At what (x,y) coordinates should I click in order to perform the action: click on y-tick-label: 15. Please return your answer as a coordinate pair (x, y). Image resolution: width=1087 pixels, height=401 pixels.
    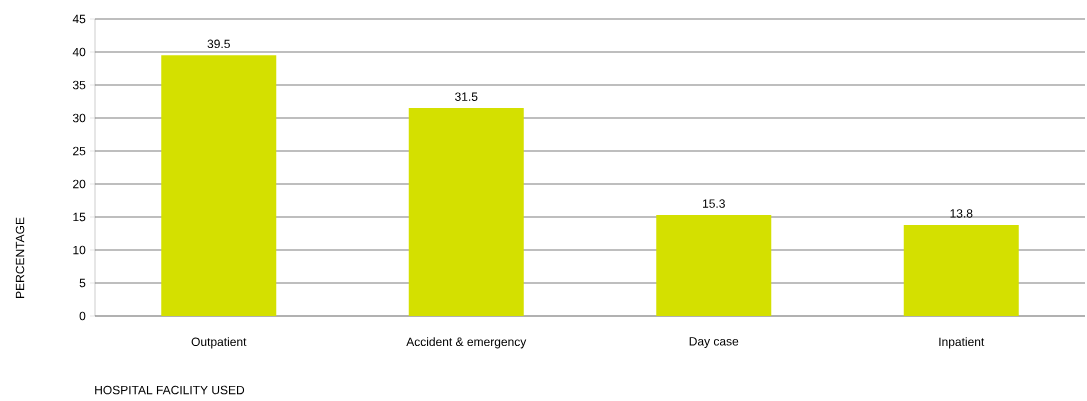
    Looking at the image, I should click on (79, 217).